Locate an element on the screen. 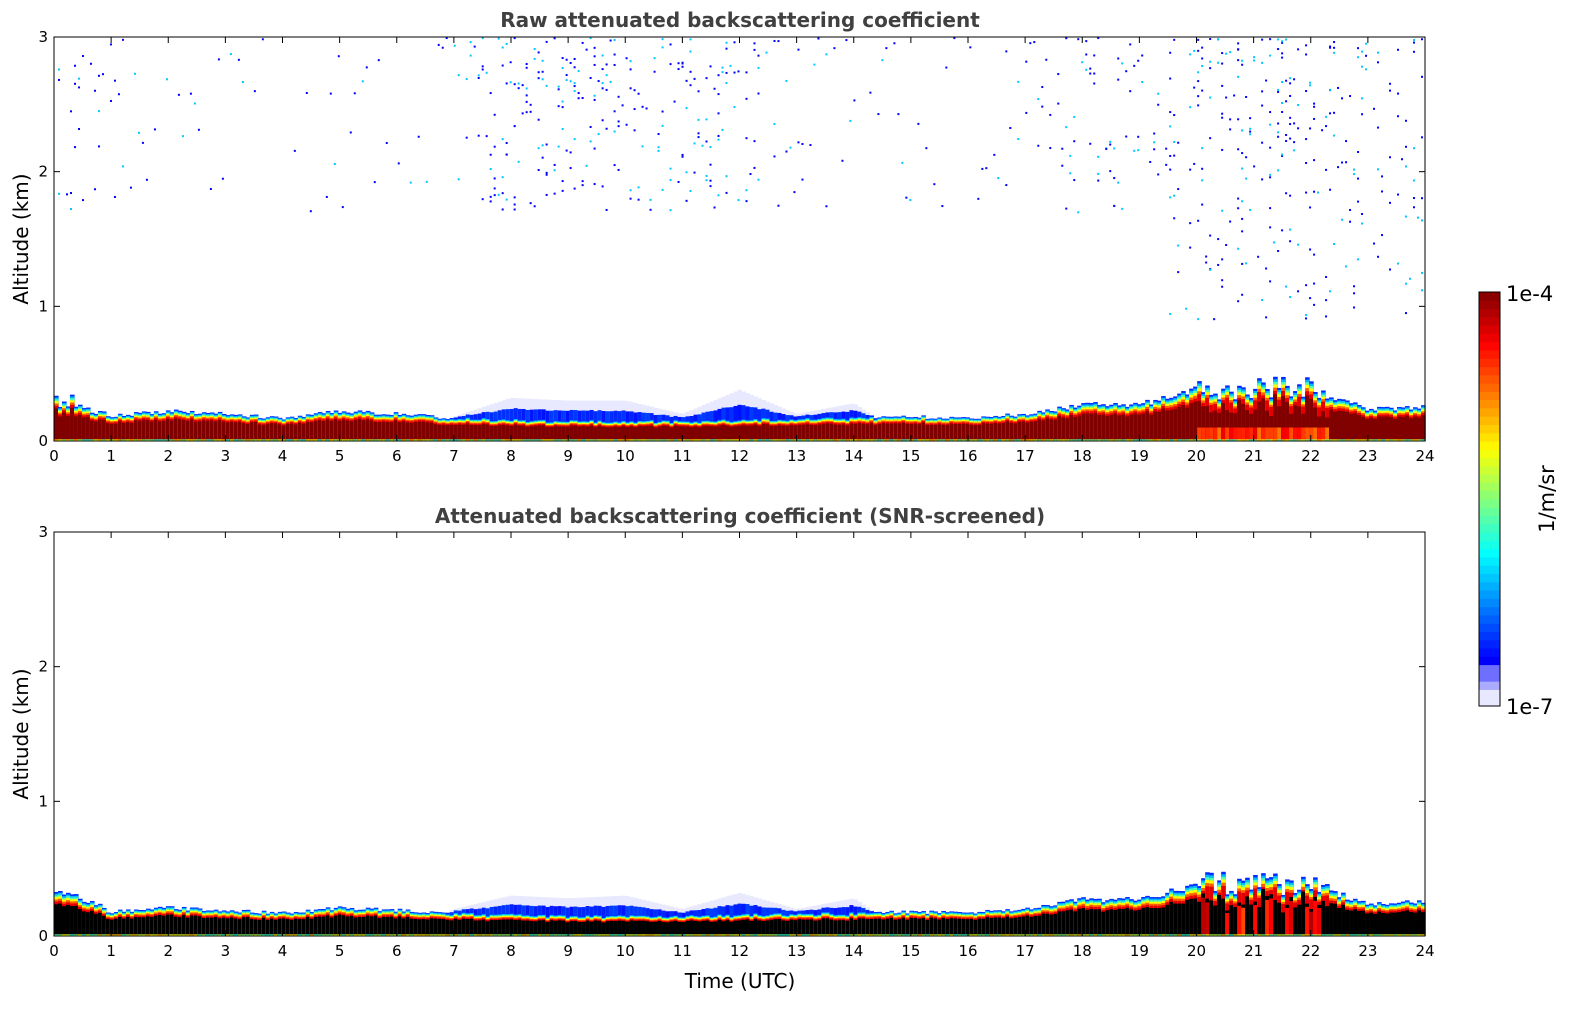  backscatter-cell is located at coordinates (1235, 434).